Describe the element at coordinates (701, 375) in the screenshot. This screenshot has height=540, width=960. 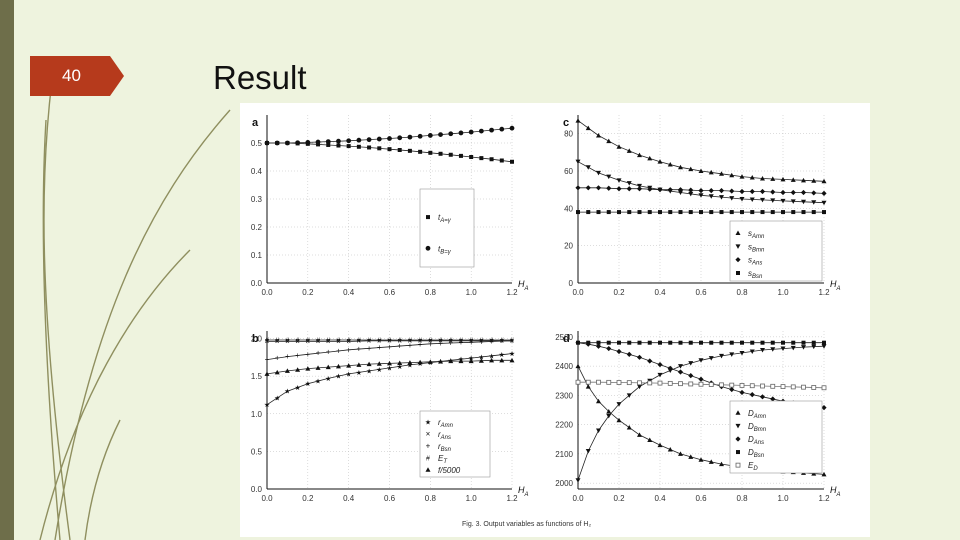
I see `series-diamond` at that location.